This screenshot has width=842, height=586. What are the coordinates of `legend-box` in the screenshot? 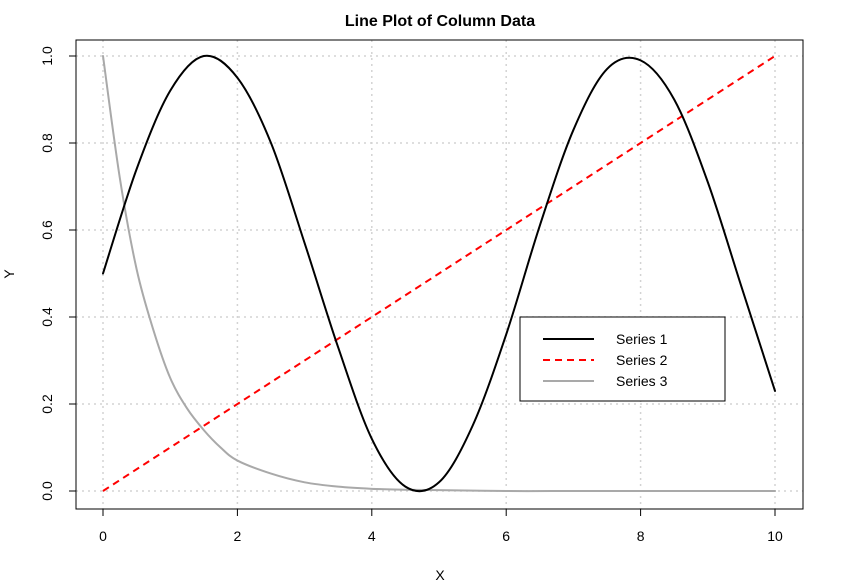 It's located at (622, 359).